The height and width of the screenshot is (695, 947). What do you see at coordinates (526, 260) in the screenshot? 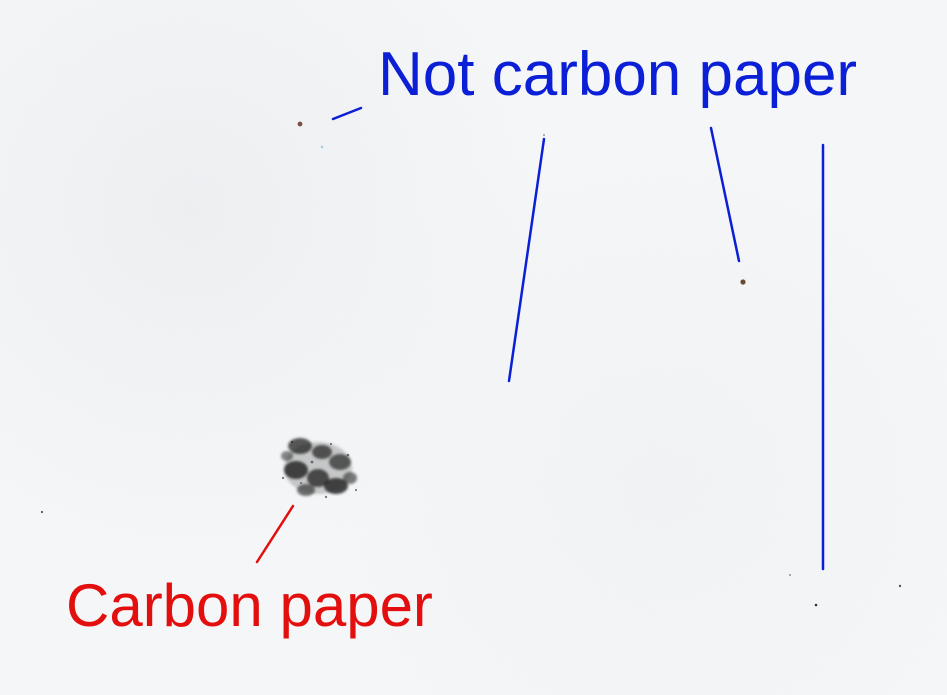
I see `pointer-line-center-paper` at bounding box center [526, 260].